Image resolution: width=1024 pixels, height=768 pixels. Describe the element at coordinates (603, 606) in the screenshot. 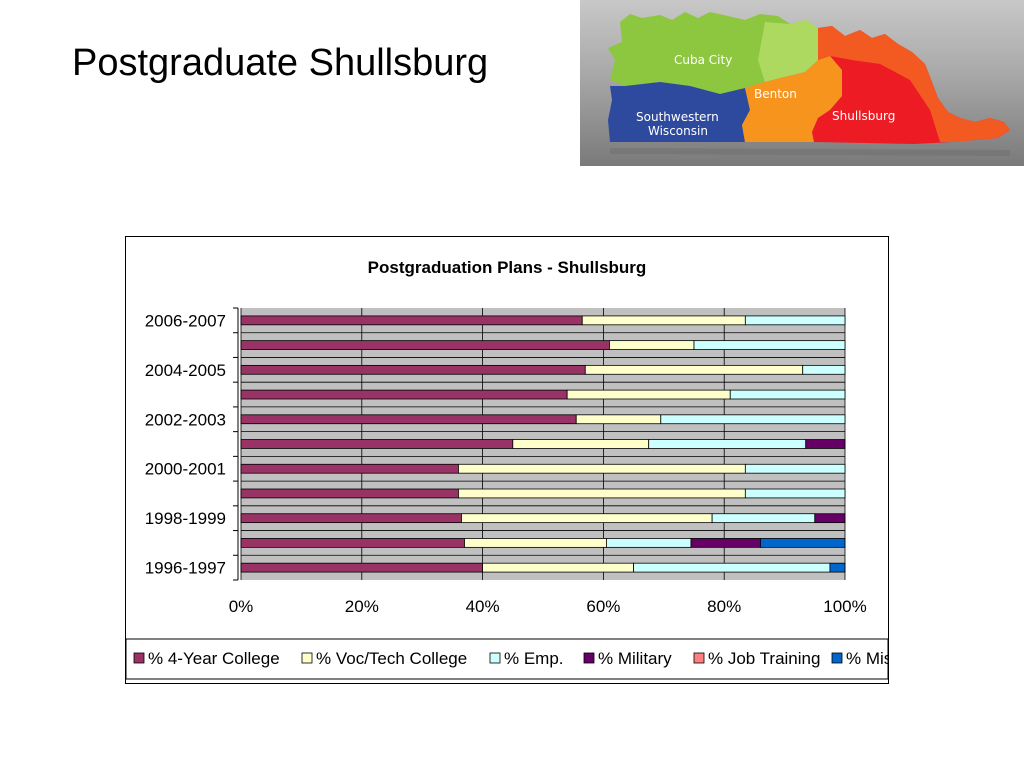

I see `x-tick-label: 60%` at that location.